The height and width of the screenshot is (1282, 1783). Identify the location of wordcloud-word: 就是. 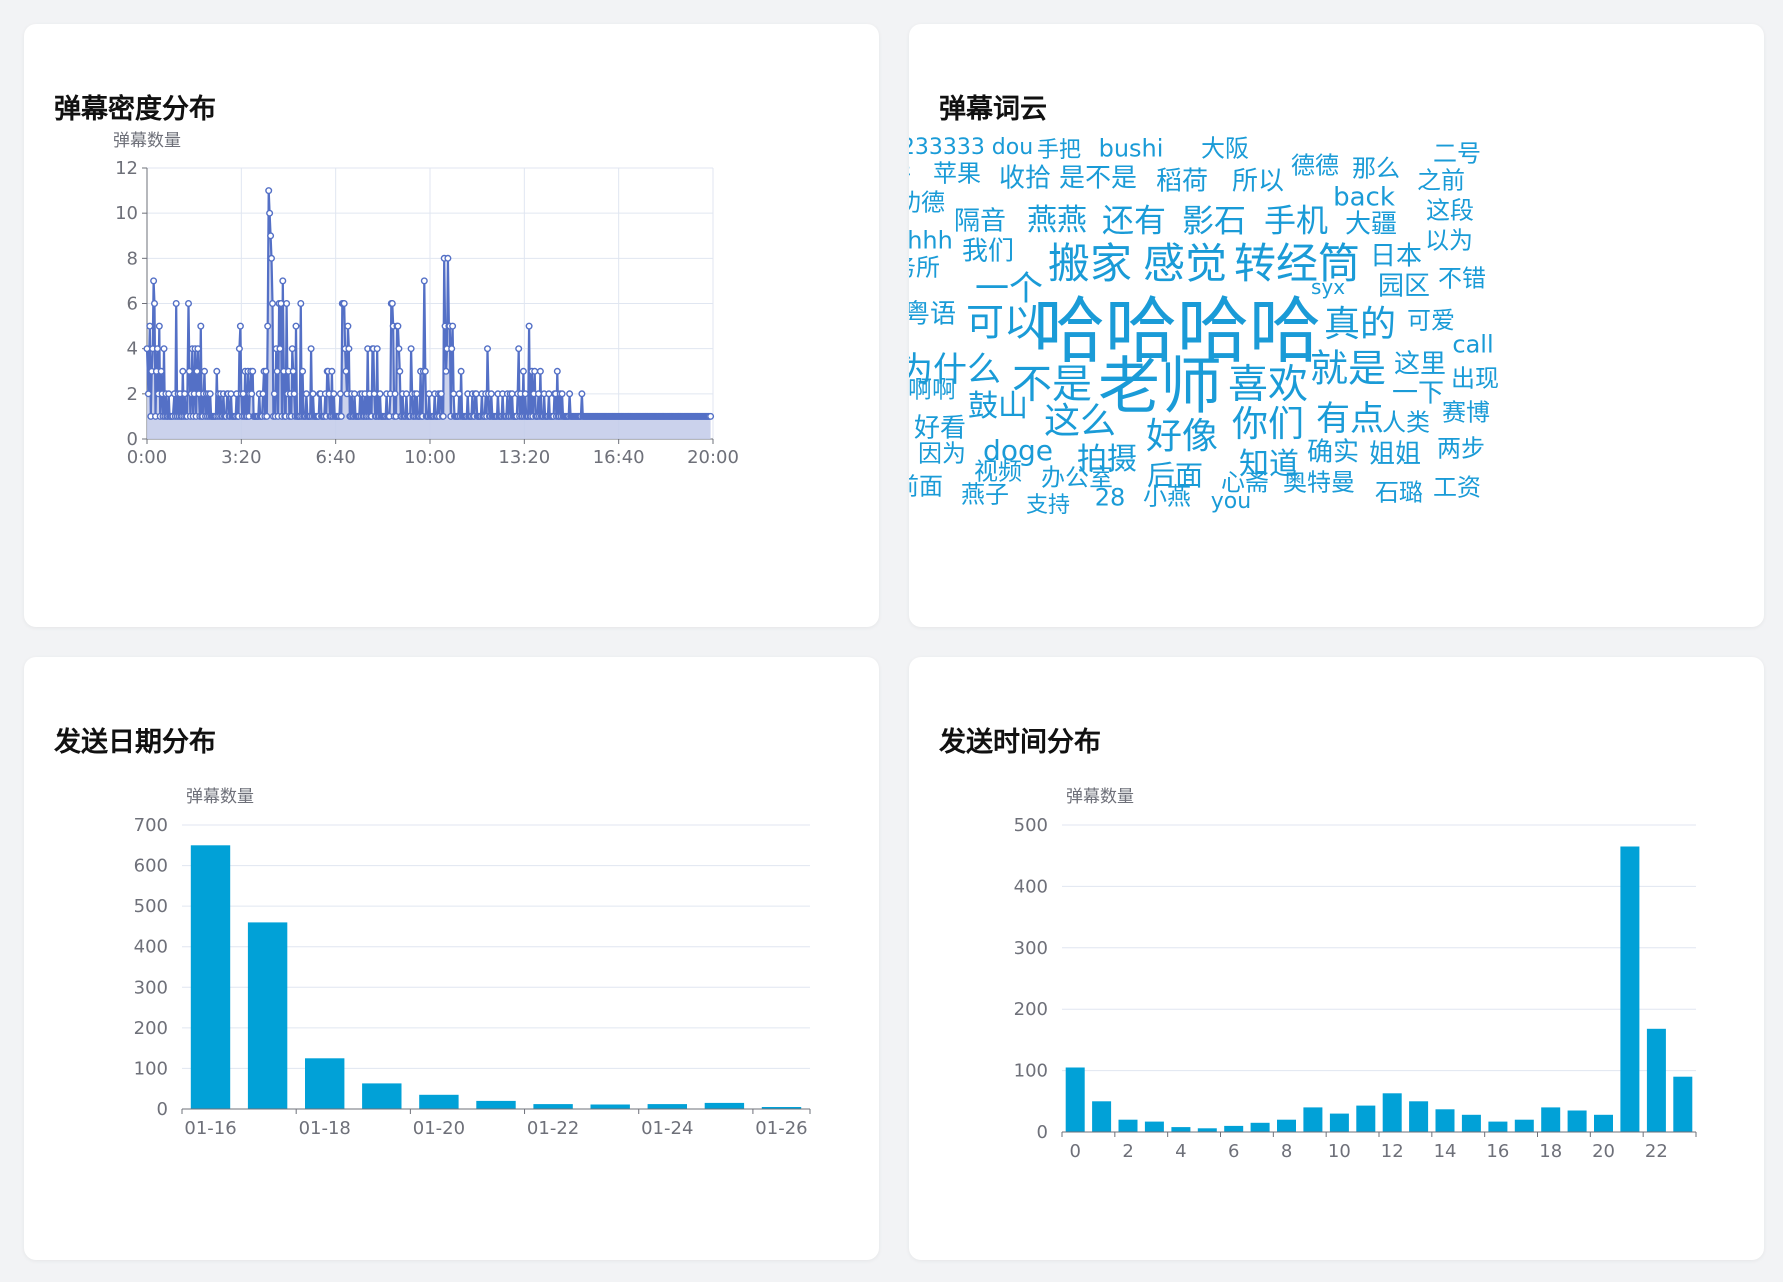
(1348, 369).